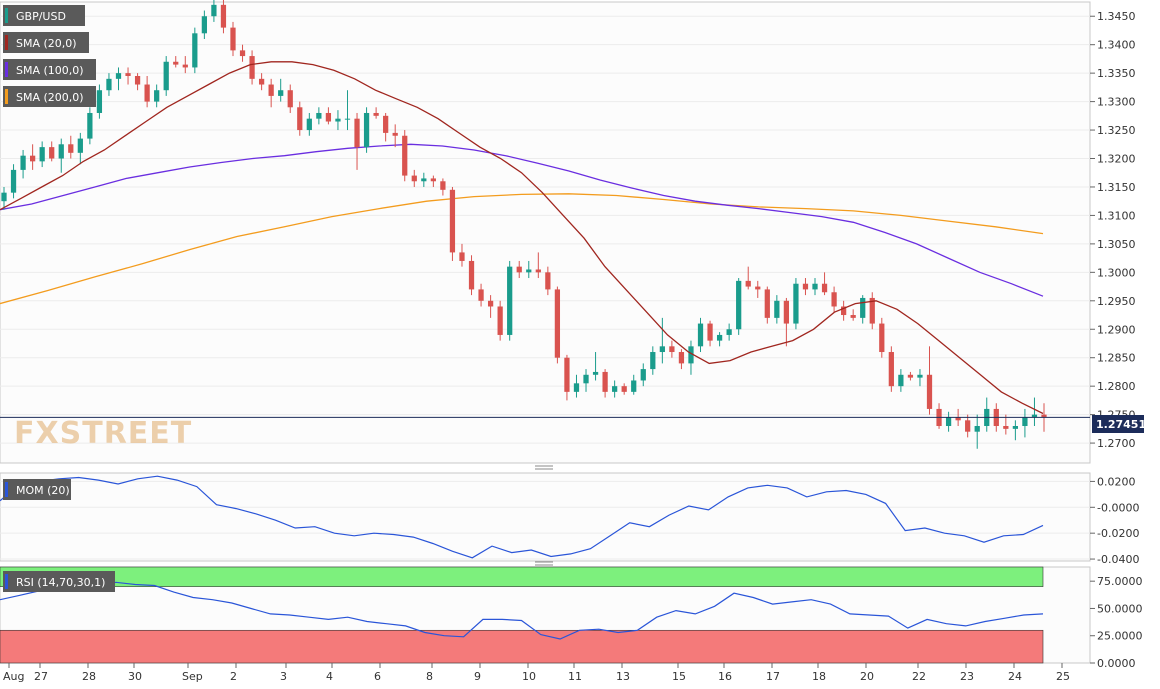 This screenshot has width=1160, height=689. Describe the element at coordinates (59, 581) in the screenshot. I see `legend-rsi: RSI (14,70,30,1)` at that location.